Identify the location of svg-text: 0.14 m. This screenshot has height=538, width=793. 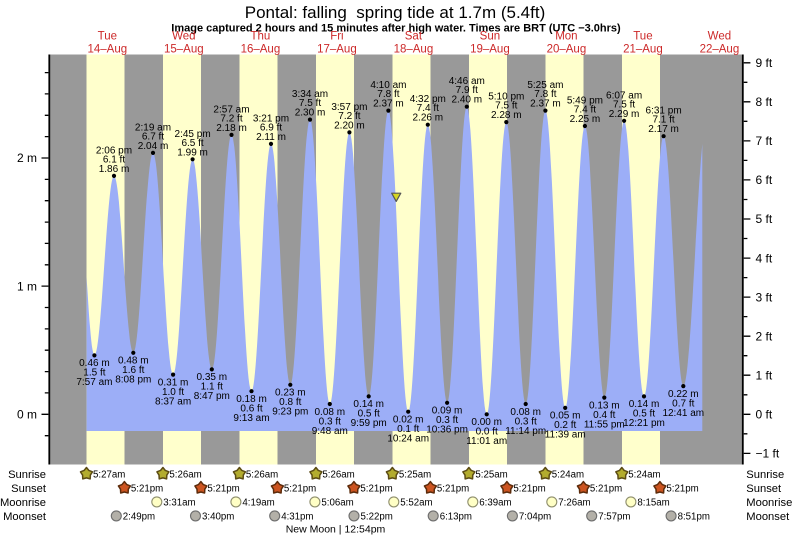
(644, 404).